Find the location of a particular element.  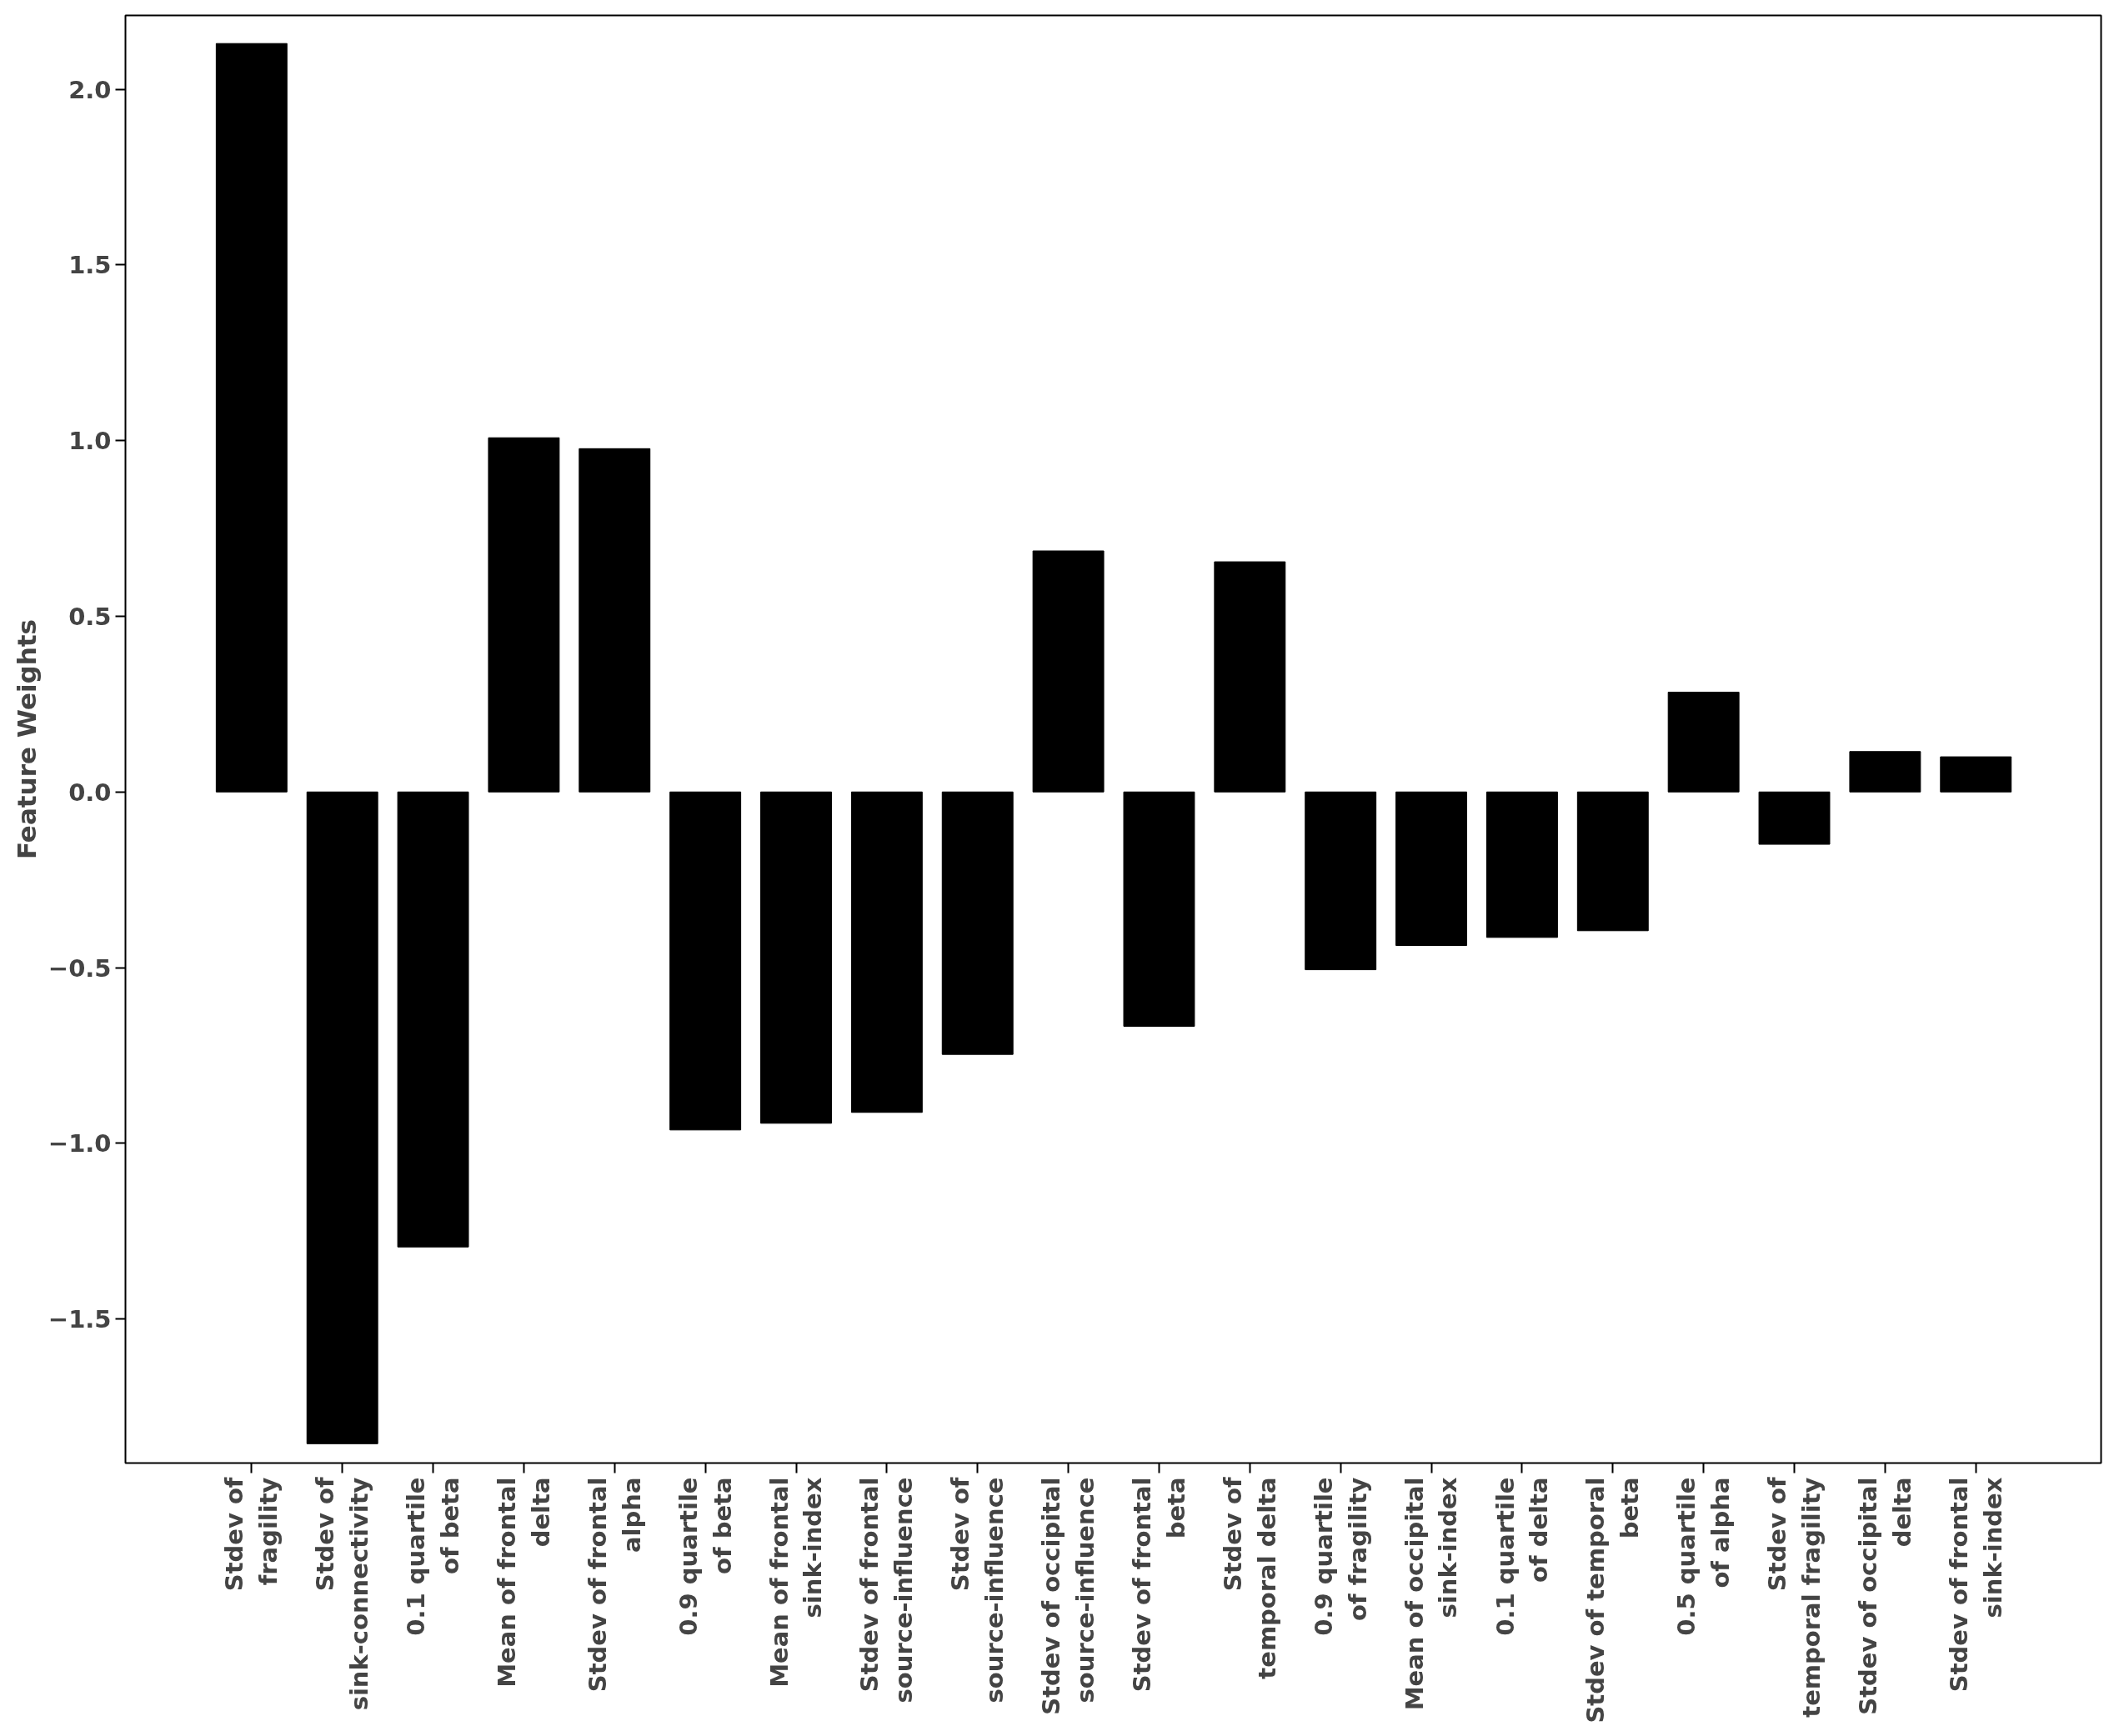

y-tick-label: 0.5 is located at coordinates (90, 616).